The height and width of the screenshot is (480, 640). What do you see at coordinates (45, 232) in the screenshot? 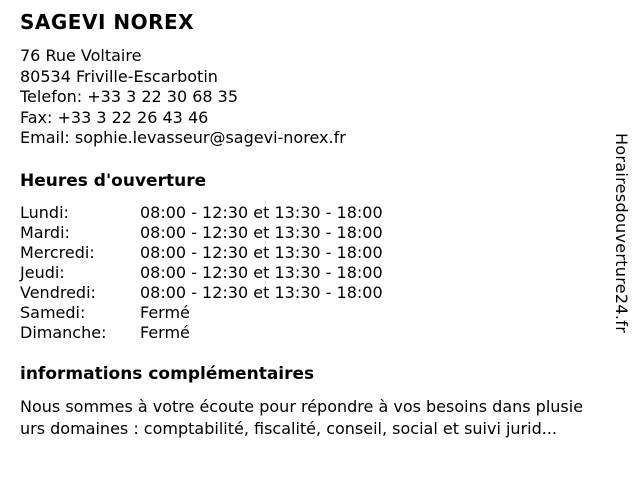
I see `day-label: Mardi:` at bounding box center [45, 232].